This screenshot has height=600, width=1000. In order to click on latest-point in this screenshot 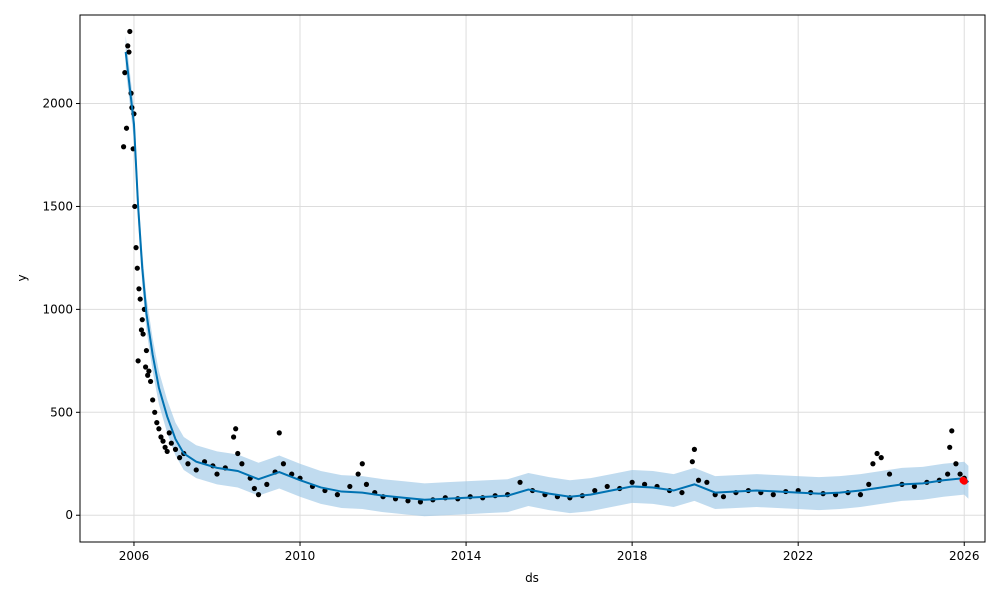, I will do `click(964, 481)`.